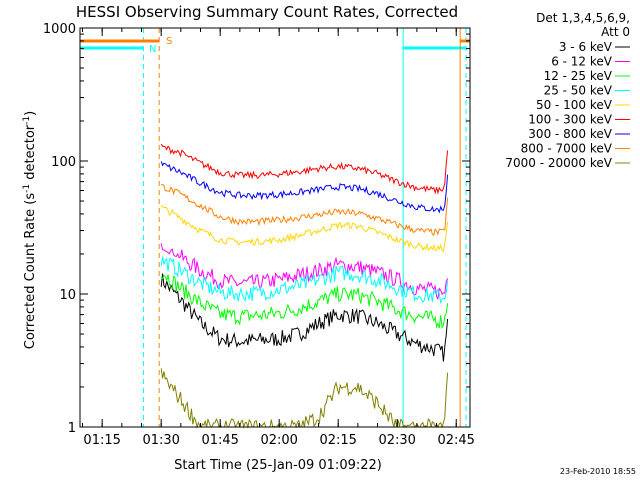 This screenshot has width=640, height=484. Describe the element at coordinates (578, 91) in the screenshot. I see `legend-label-3: 25 - 50 keV` at that location.